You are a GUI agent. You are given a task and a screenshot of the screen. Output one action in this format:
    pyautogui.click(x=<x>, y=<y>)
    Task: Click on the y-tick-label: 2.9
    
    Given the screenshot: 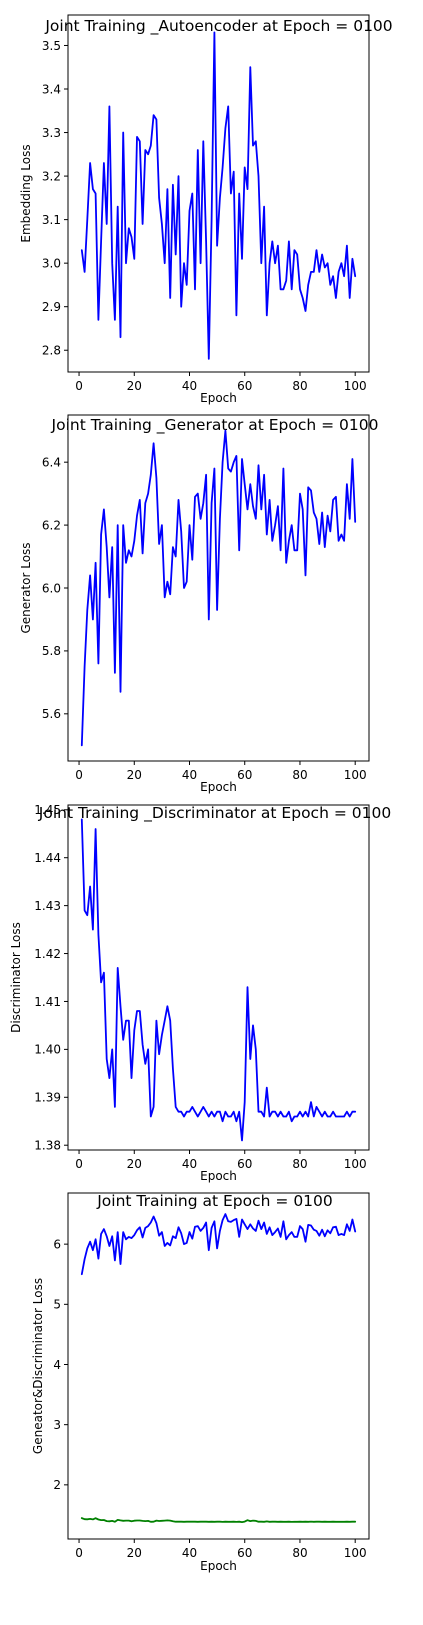 What is the action you would take?
    pyautogui.click(x=51, y=307)
    